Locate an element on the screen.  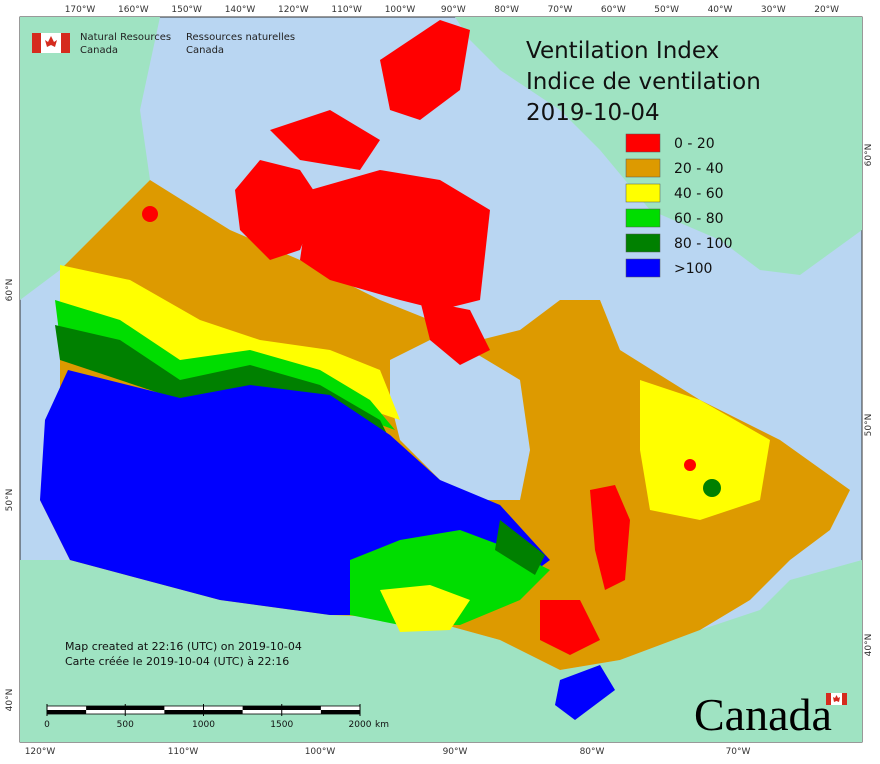
lon-label-bottom: 110°W is located at coordinates (183, 752).